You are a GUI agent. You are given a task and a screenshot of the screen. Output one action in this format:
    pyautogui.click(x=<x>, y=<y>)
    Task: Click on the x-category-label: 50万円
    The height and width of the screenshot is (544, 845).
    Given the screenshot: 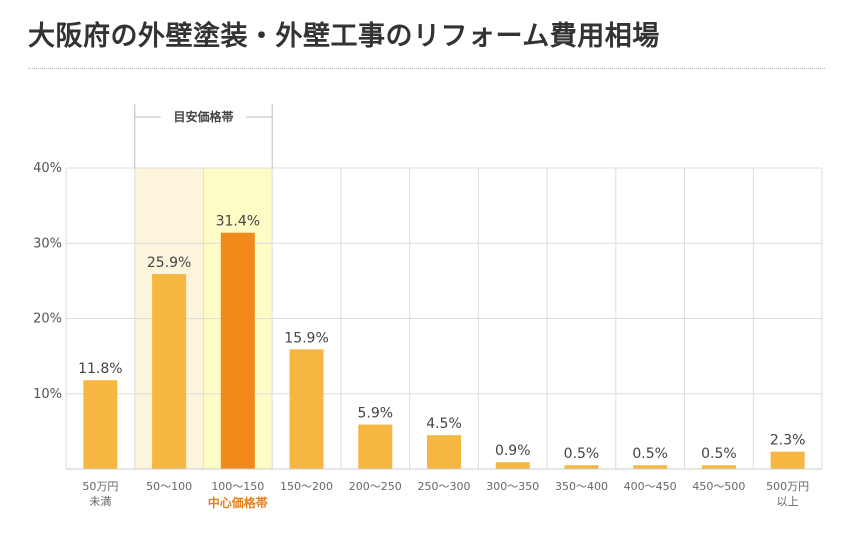 What is the action you would take?
    pyautogui.click(x=100, y=486)
    